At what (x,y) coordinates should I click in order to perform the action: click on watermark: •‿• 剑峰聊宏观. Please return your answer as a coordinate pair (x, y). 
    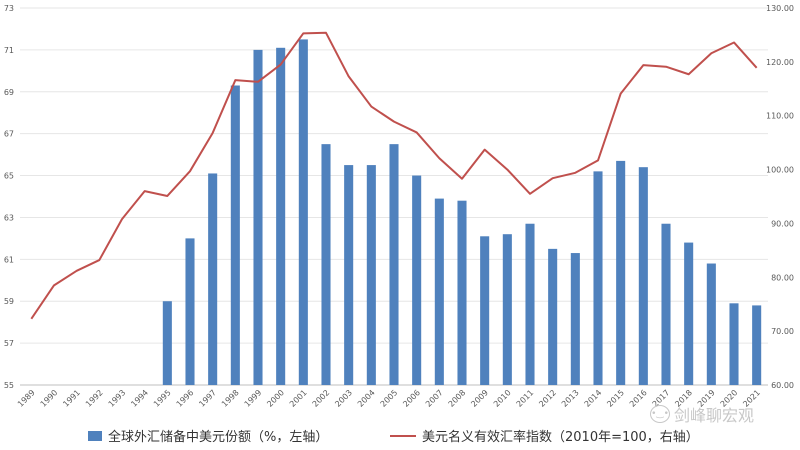
    Looking at the image, I should click on (702, 414).